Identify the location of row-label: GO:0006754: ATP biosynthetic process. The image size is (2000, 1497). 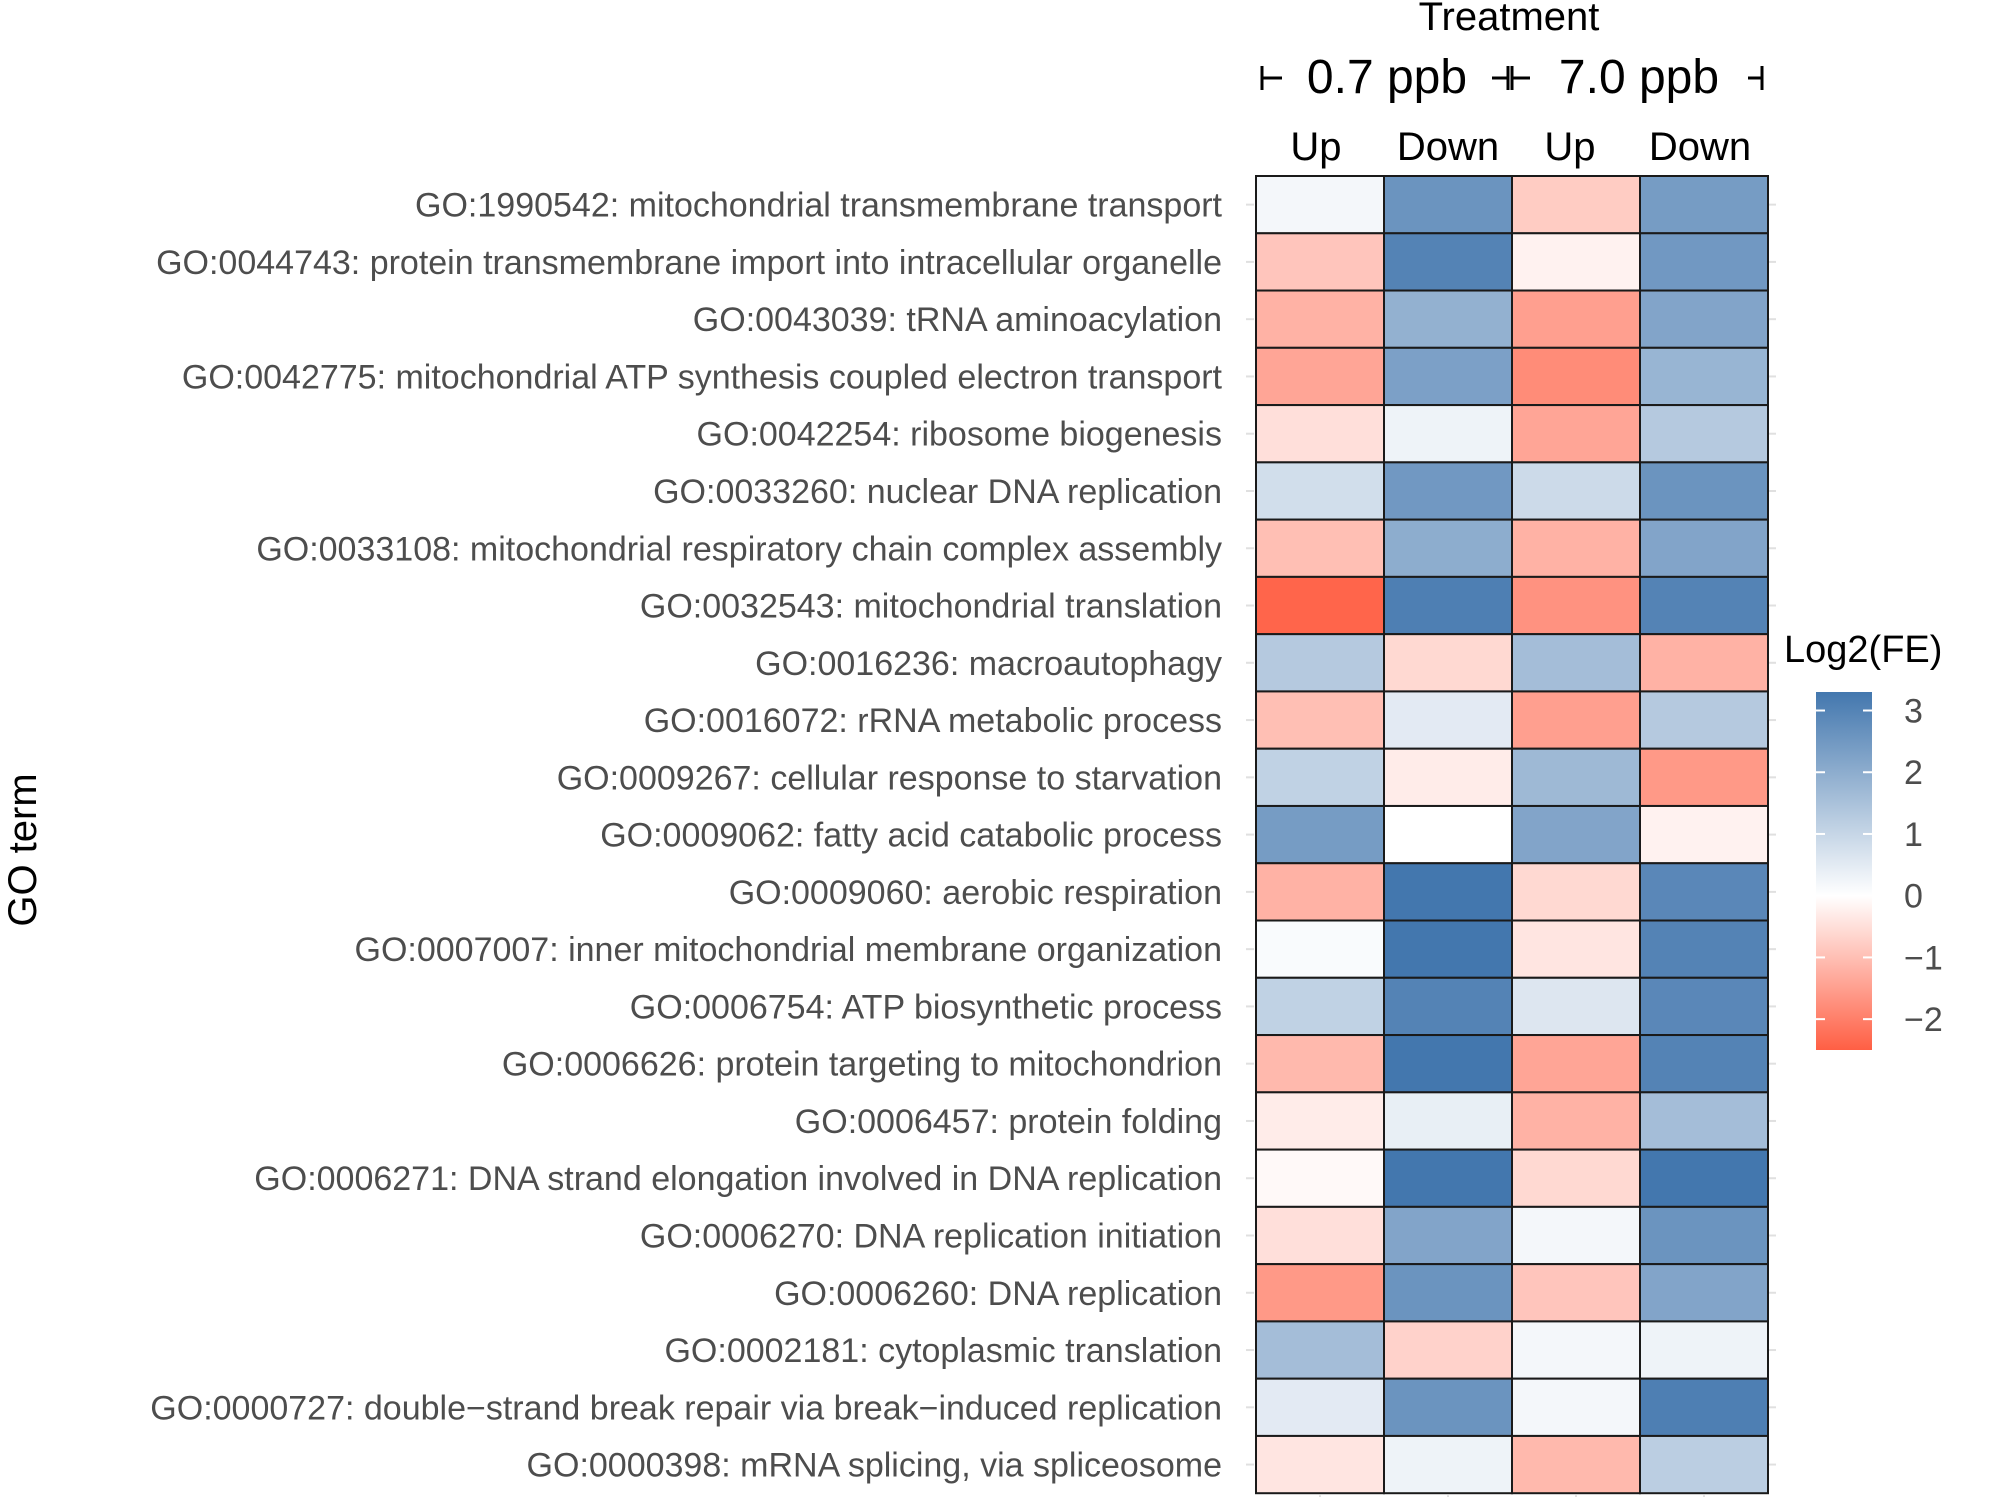
(926, 1007).